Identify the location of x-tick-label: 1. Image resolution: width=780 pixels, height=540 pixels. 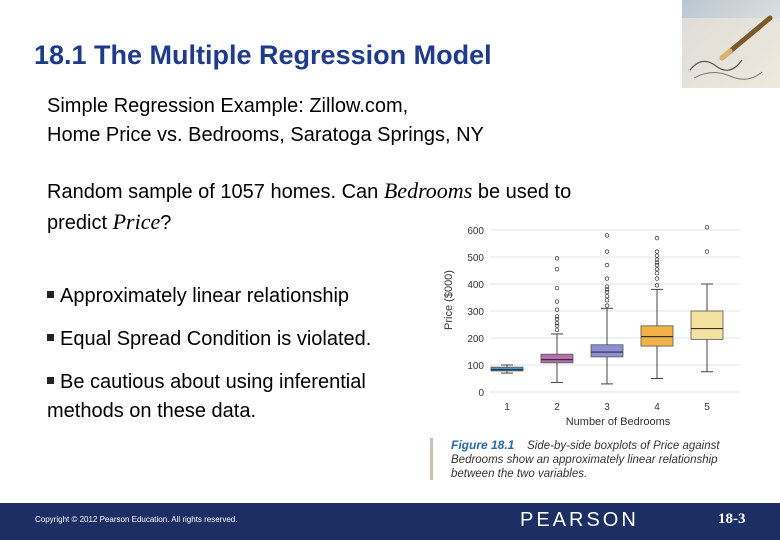
(507, 407).